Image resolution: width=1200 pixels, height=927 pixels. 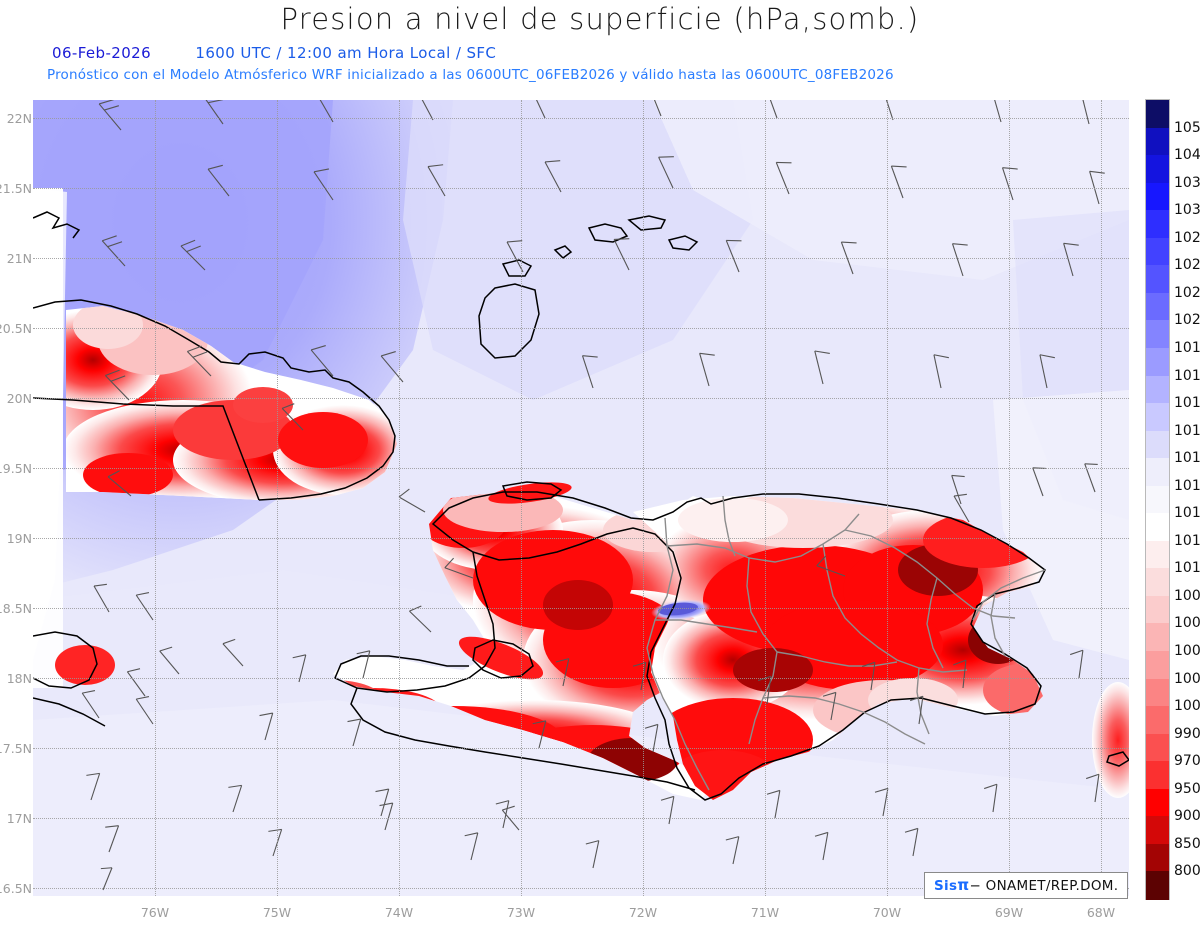 What do you see at coordinates (1187, 182) in the screenshot?
I see `colorbar-label: 1035` at bounding box center [1187, 182].